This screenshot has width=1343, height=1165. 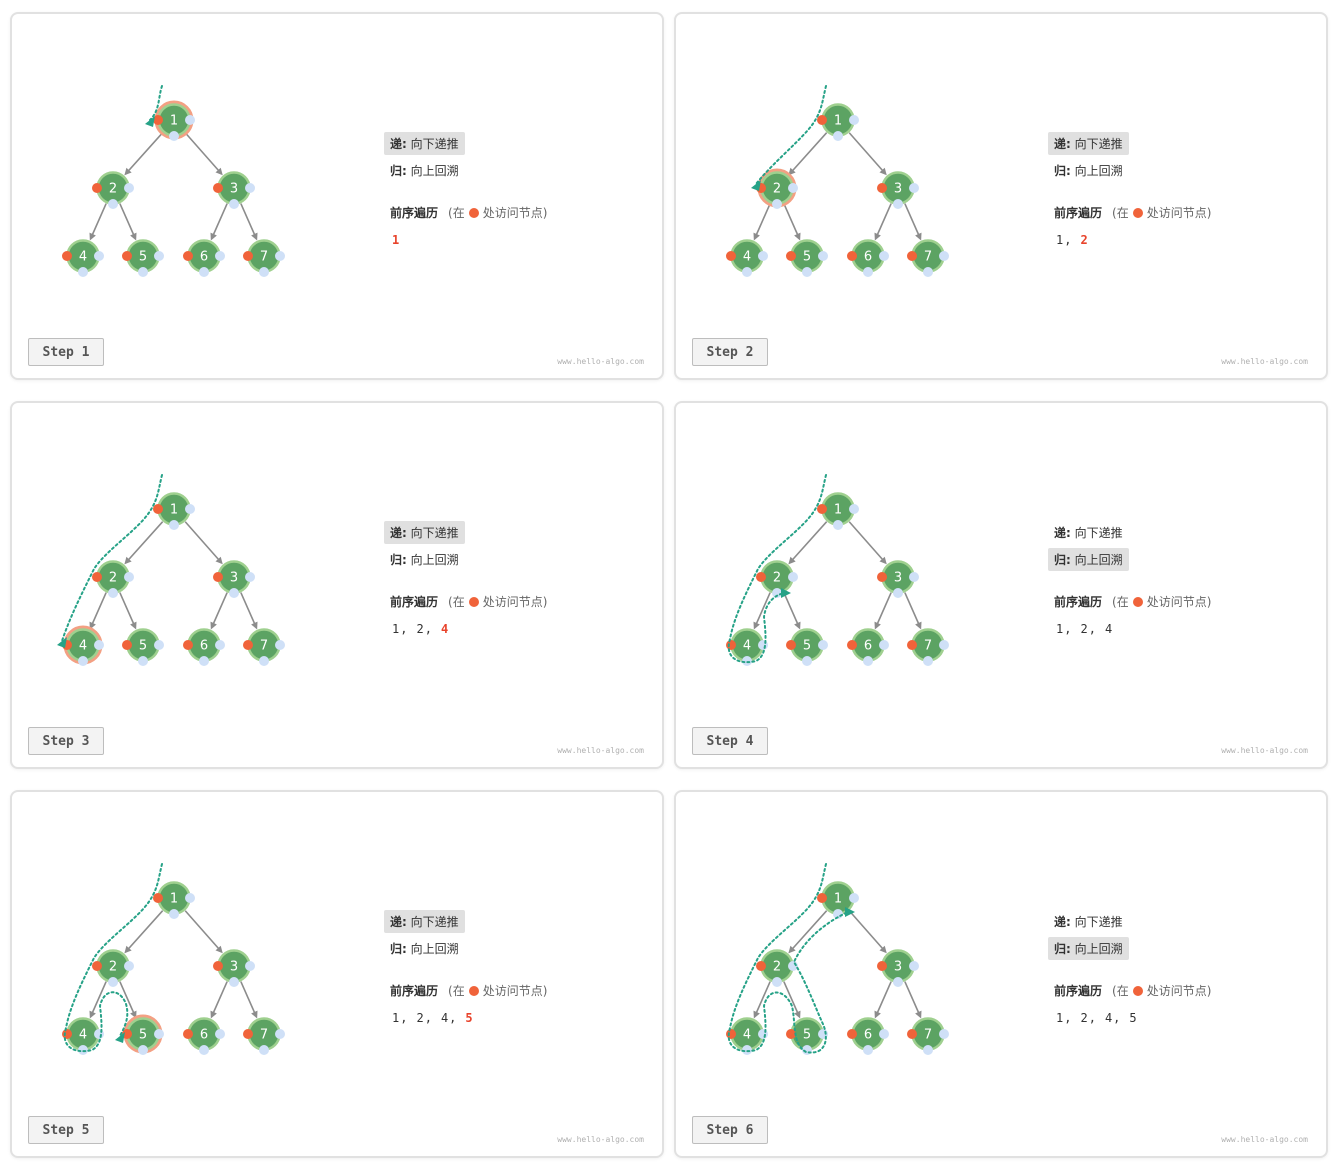 What do you see at coordinates (1060, 240) in the screenshot?
I see `sequence-value: 1` at bounding box center [1060, 240].